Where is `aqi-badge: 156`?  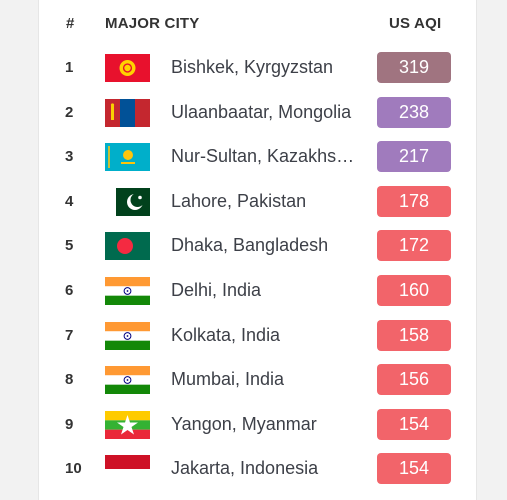 aqi-badge: 156 is located at coordinates (414, 380).